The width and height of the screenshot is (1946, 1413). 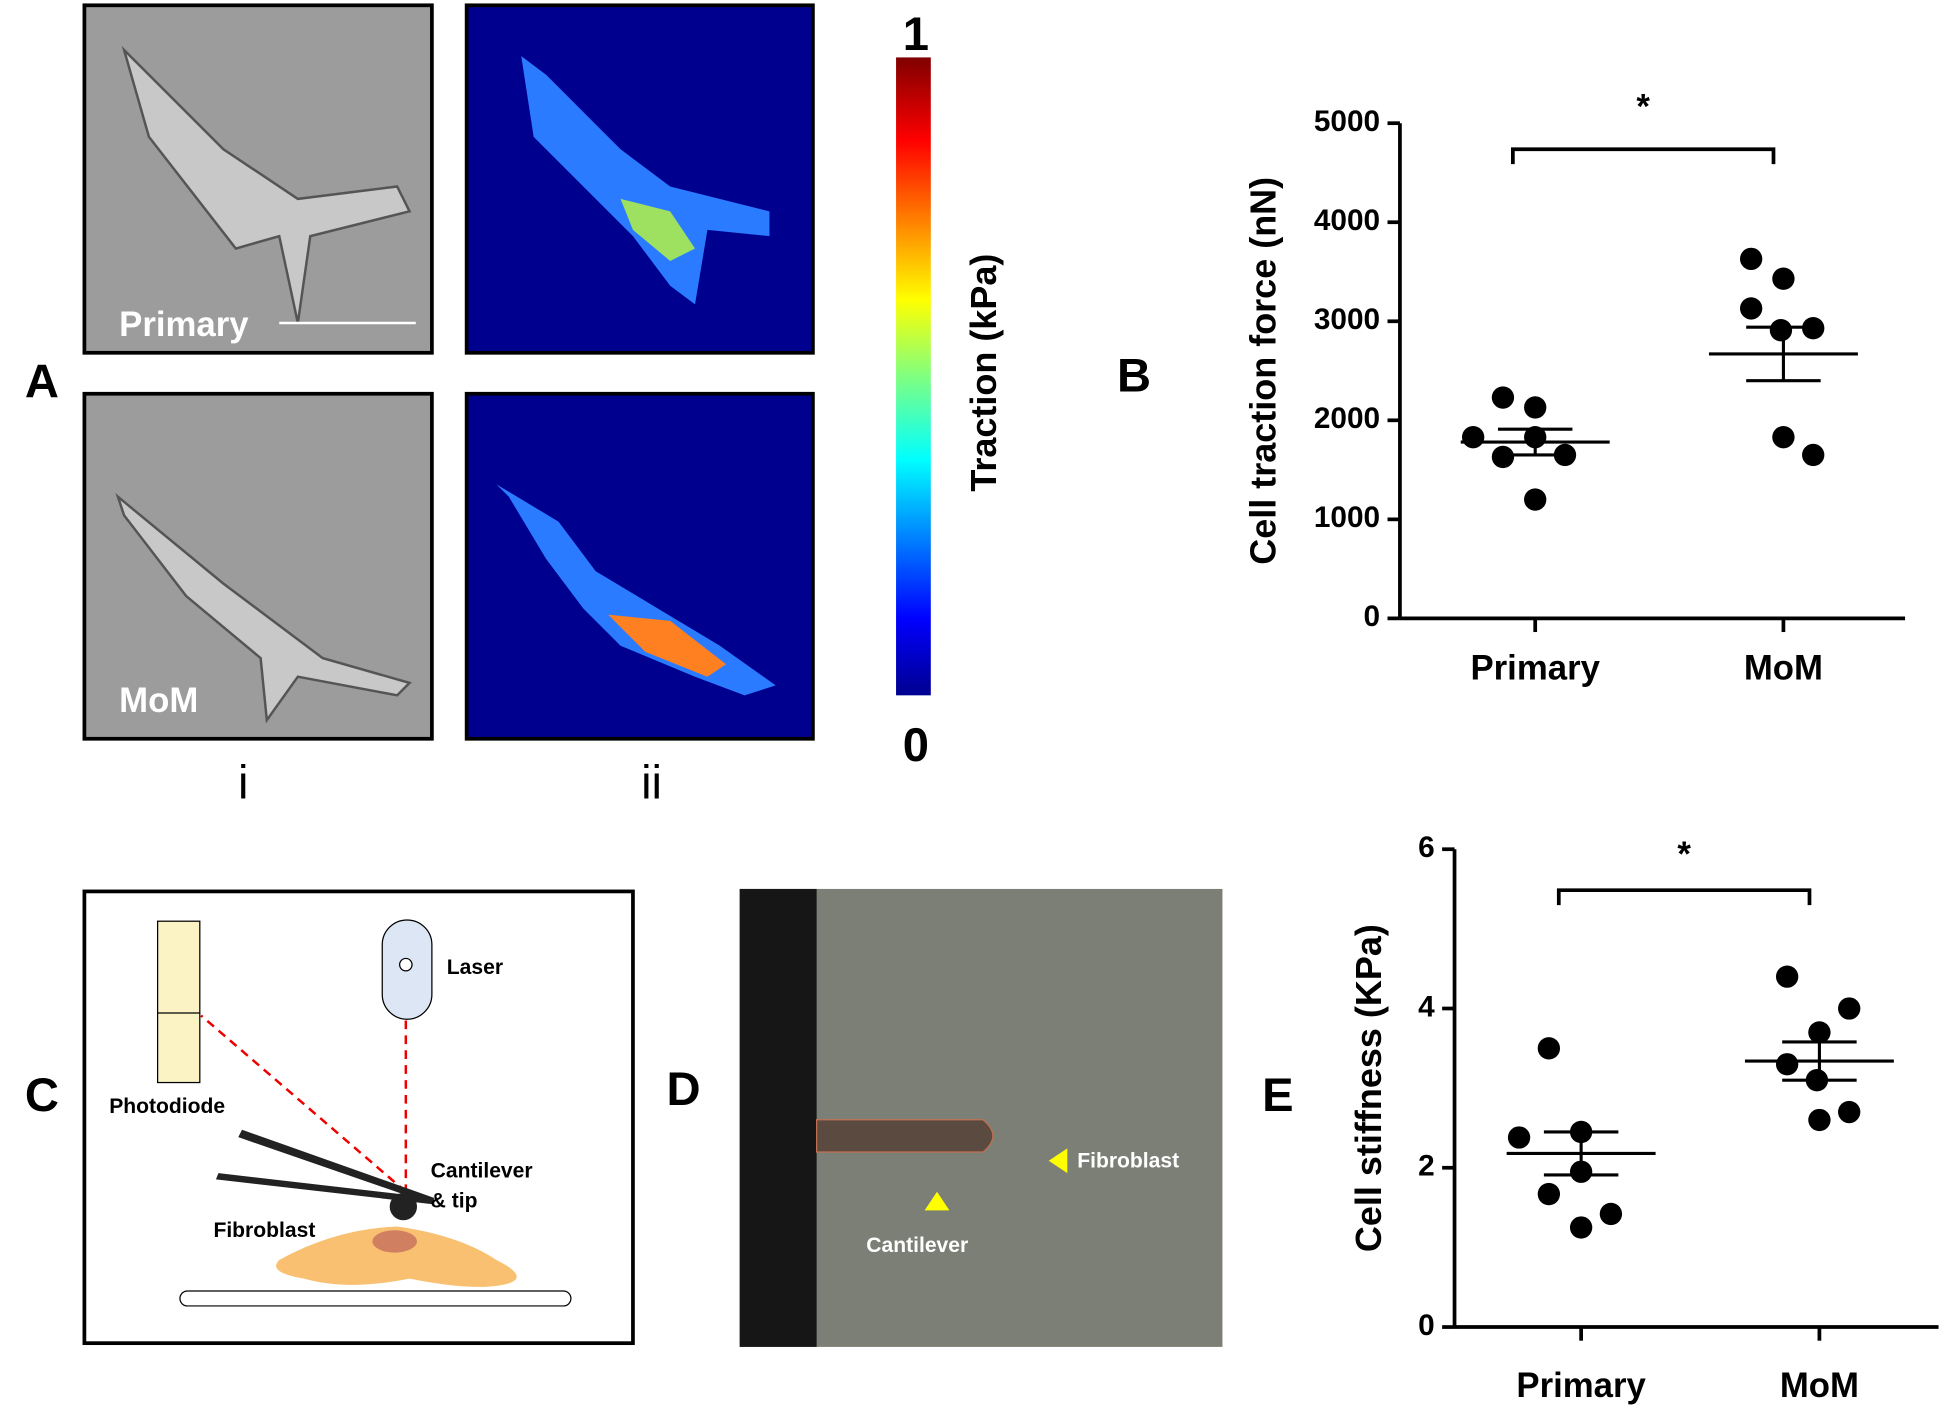 What do you see at coordinates (1368, 1088) in the screenshot?
I see `y-axis-label: Cell stiffness (KPa)` at bounding box center [1368, 1088].